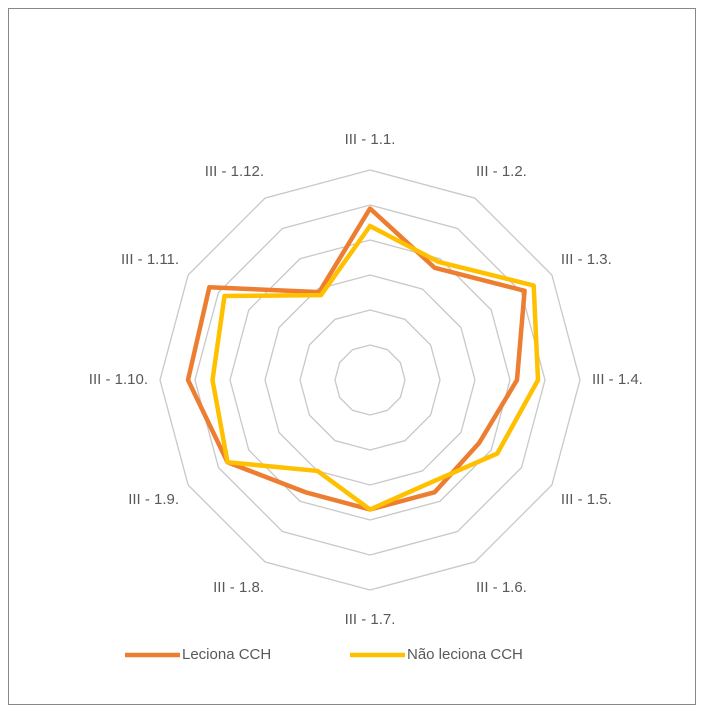 The image size is (704, 718). Describe the element at coordinates (586, 499) in the screenshot. I see `axis-label: III - 1.5.` at that location.